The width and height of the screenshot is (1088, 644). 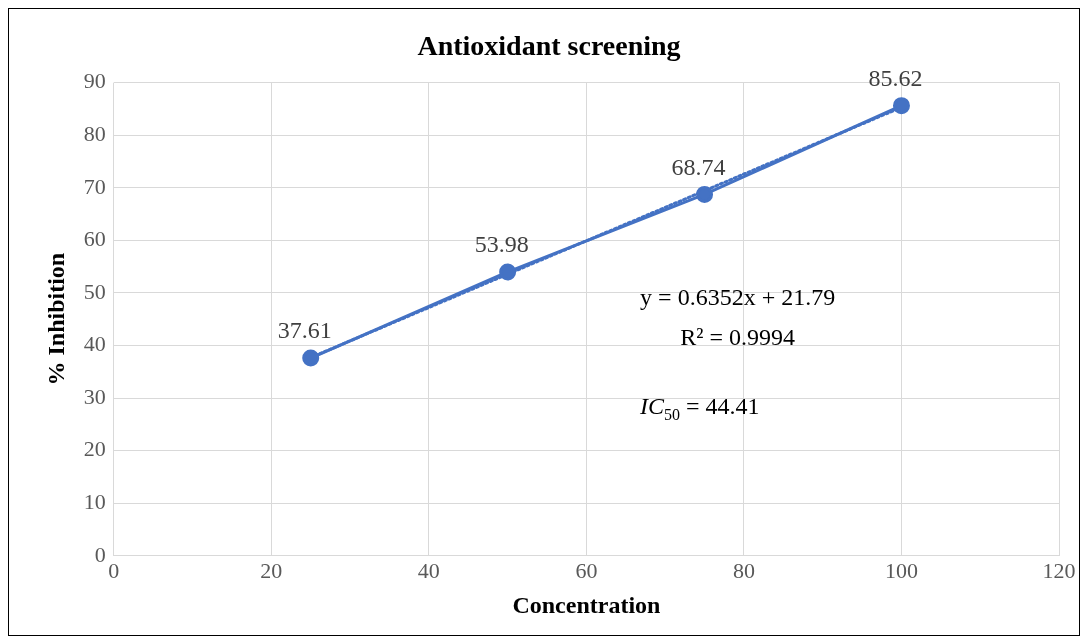 What do you see at coordinates (94, 239) in the screenshot?
I see `y-tick-label: 60` at bounding box center [94, 239].